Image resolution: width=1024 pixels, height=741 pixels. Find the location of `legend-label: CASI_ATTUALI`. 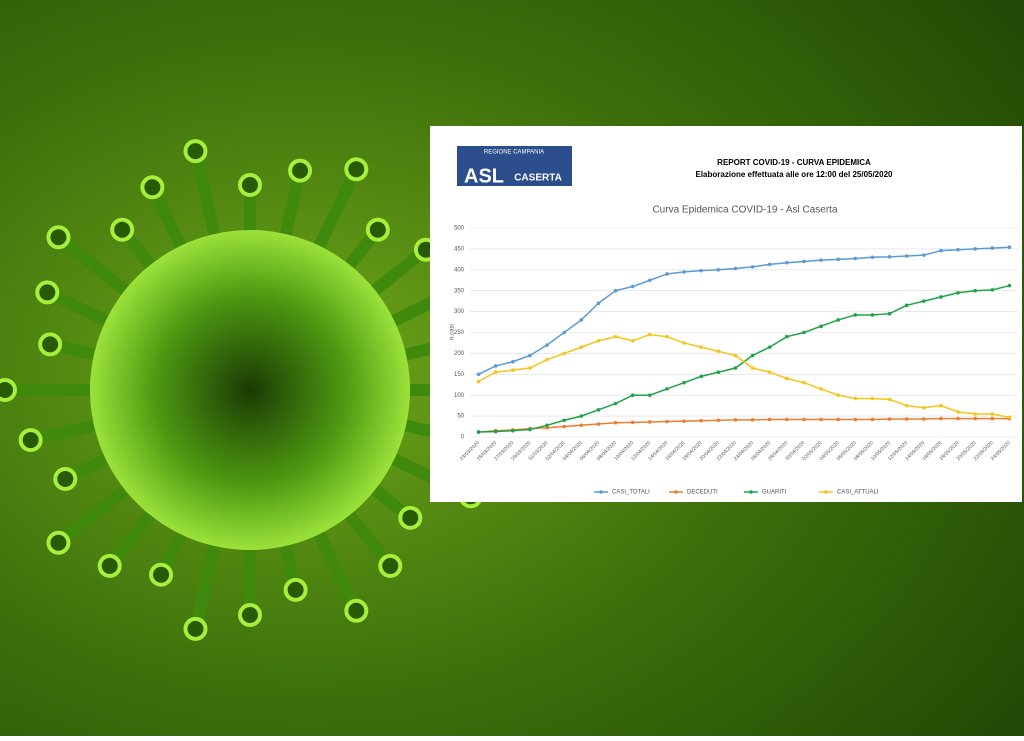

legend-label: CASI_ATTUALI is located at coordinates (858, 493).